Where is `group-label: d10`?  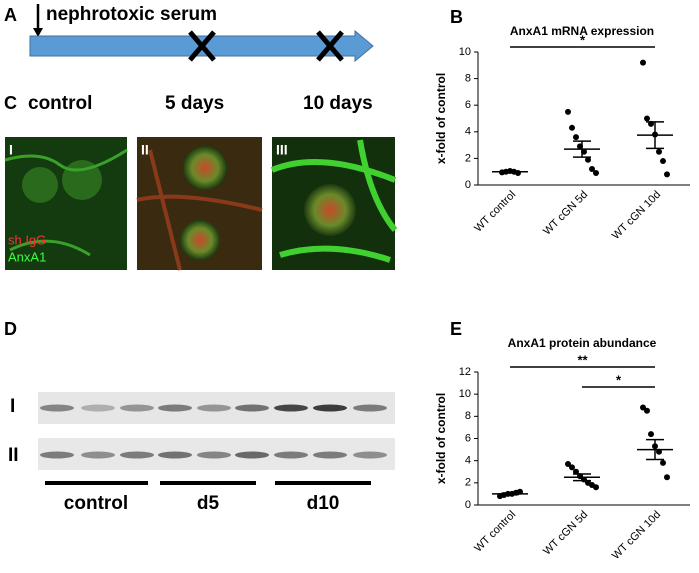
group-label: d10 is located at coordinates (323, 503).